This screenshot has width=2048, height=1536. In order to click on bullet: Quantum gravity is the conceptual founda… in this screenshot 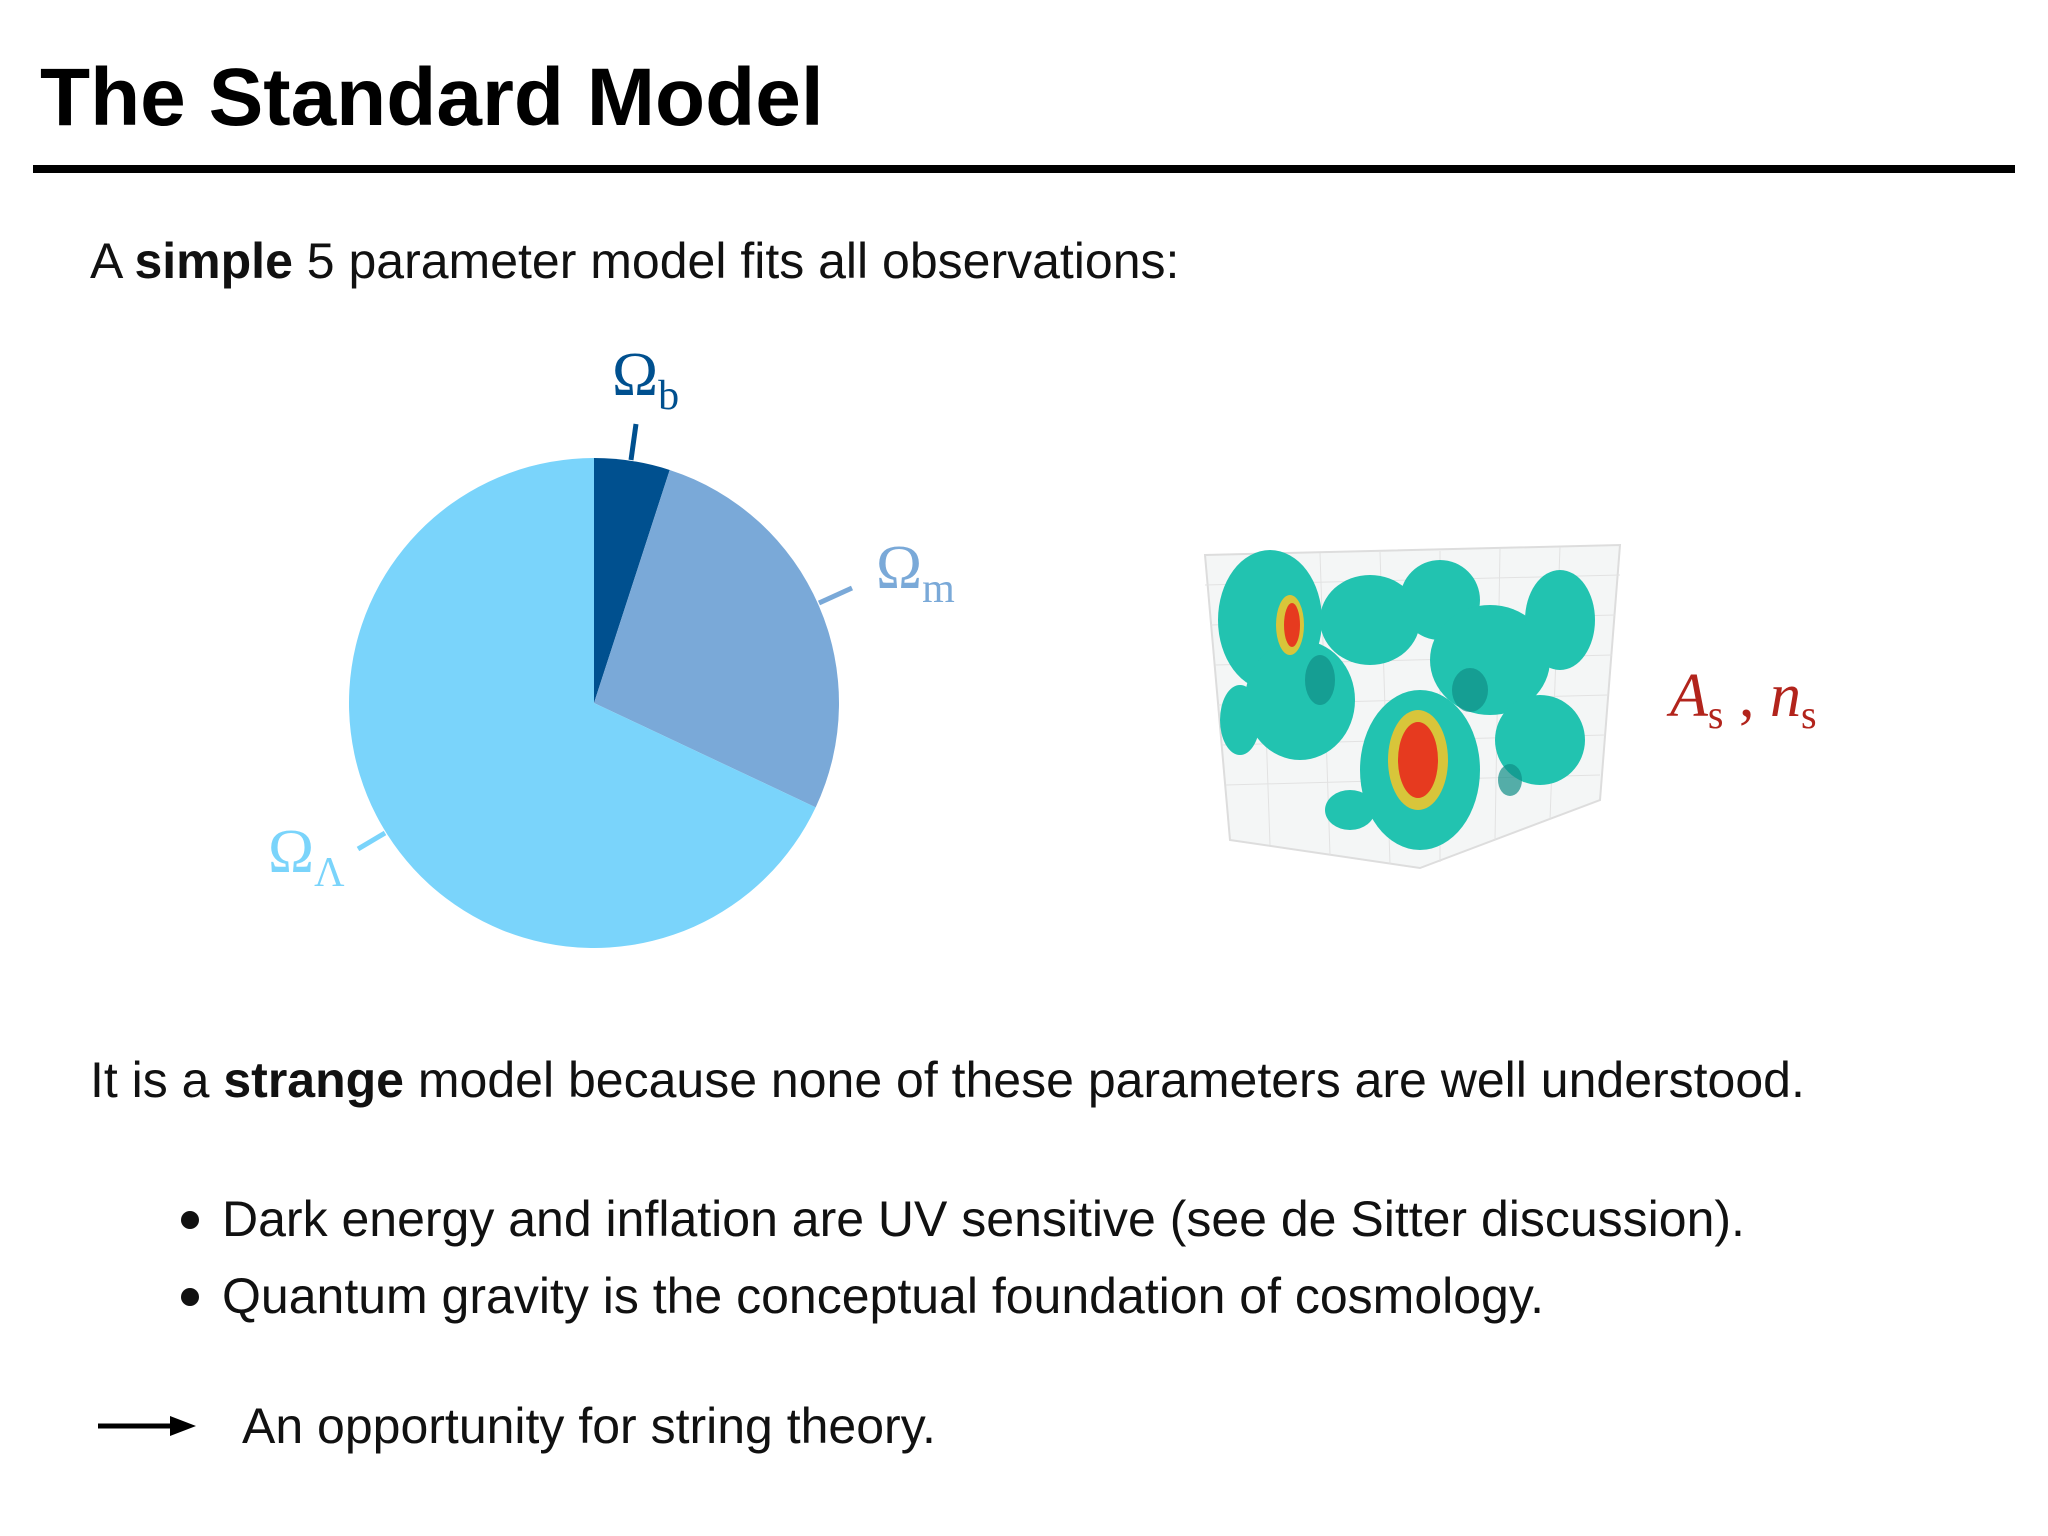, I will do `click(883, 1296)`.